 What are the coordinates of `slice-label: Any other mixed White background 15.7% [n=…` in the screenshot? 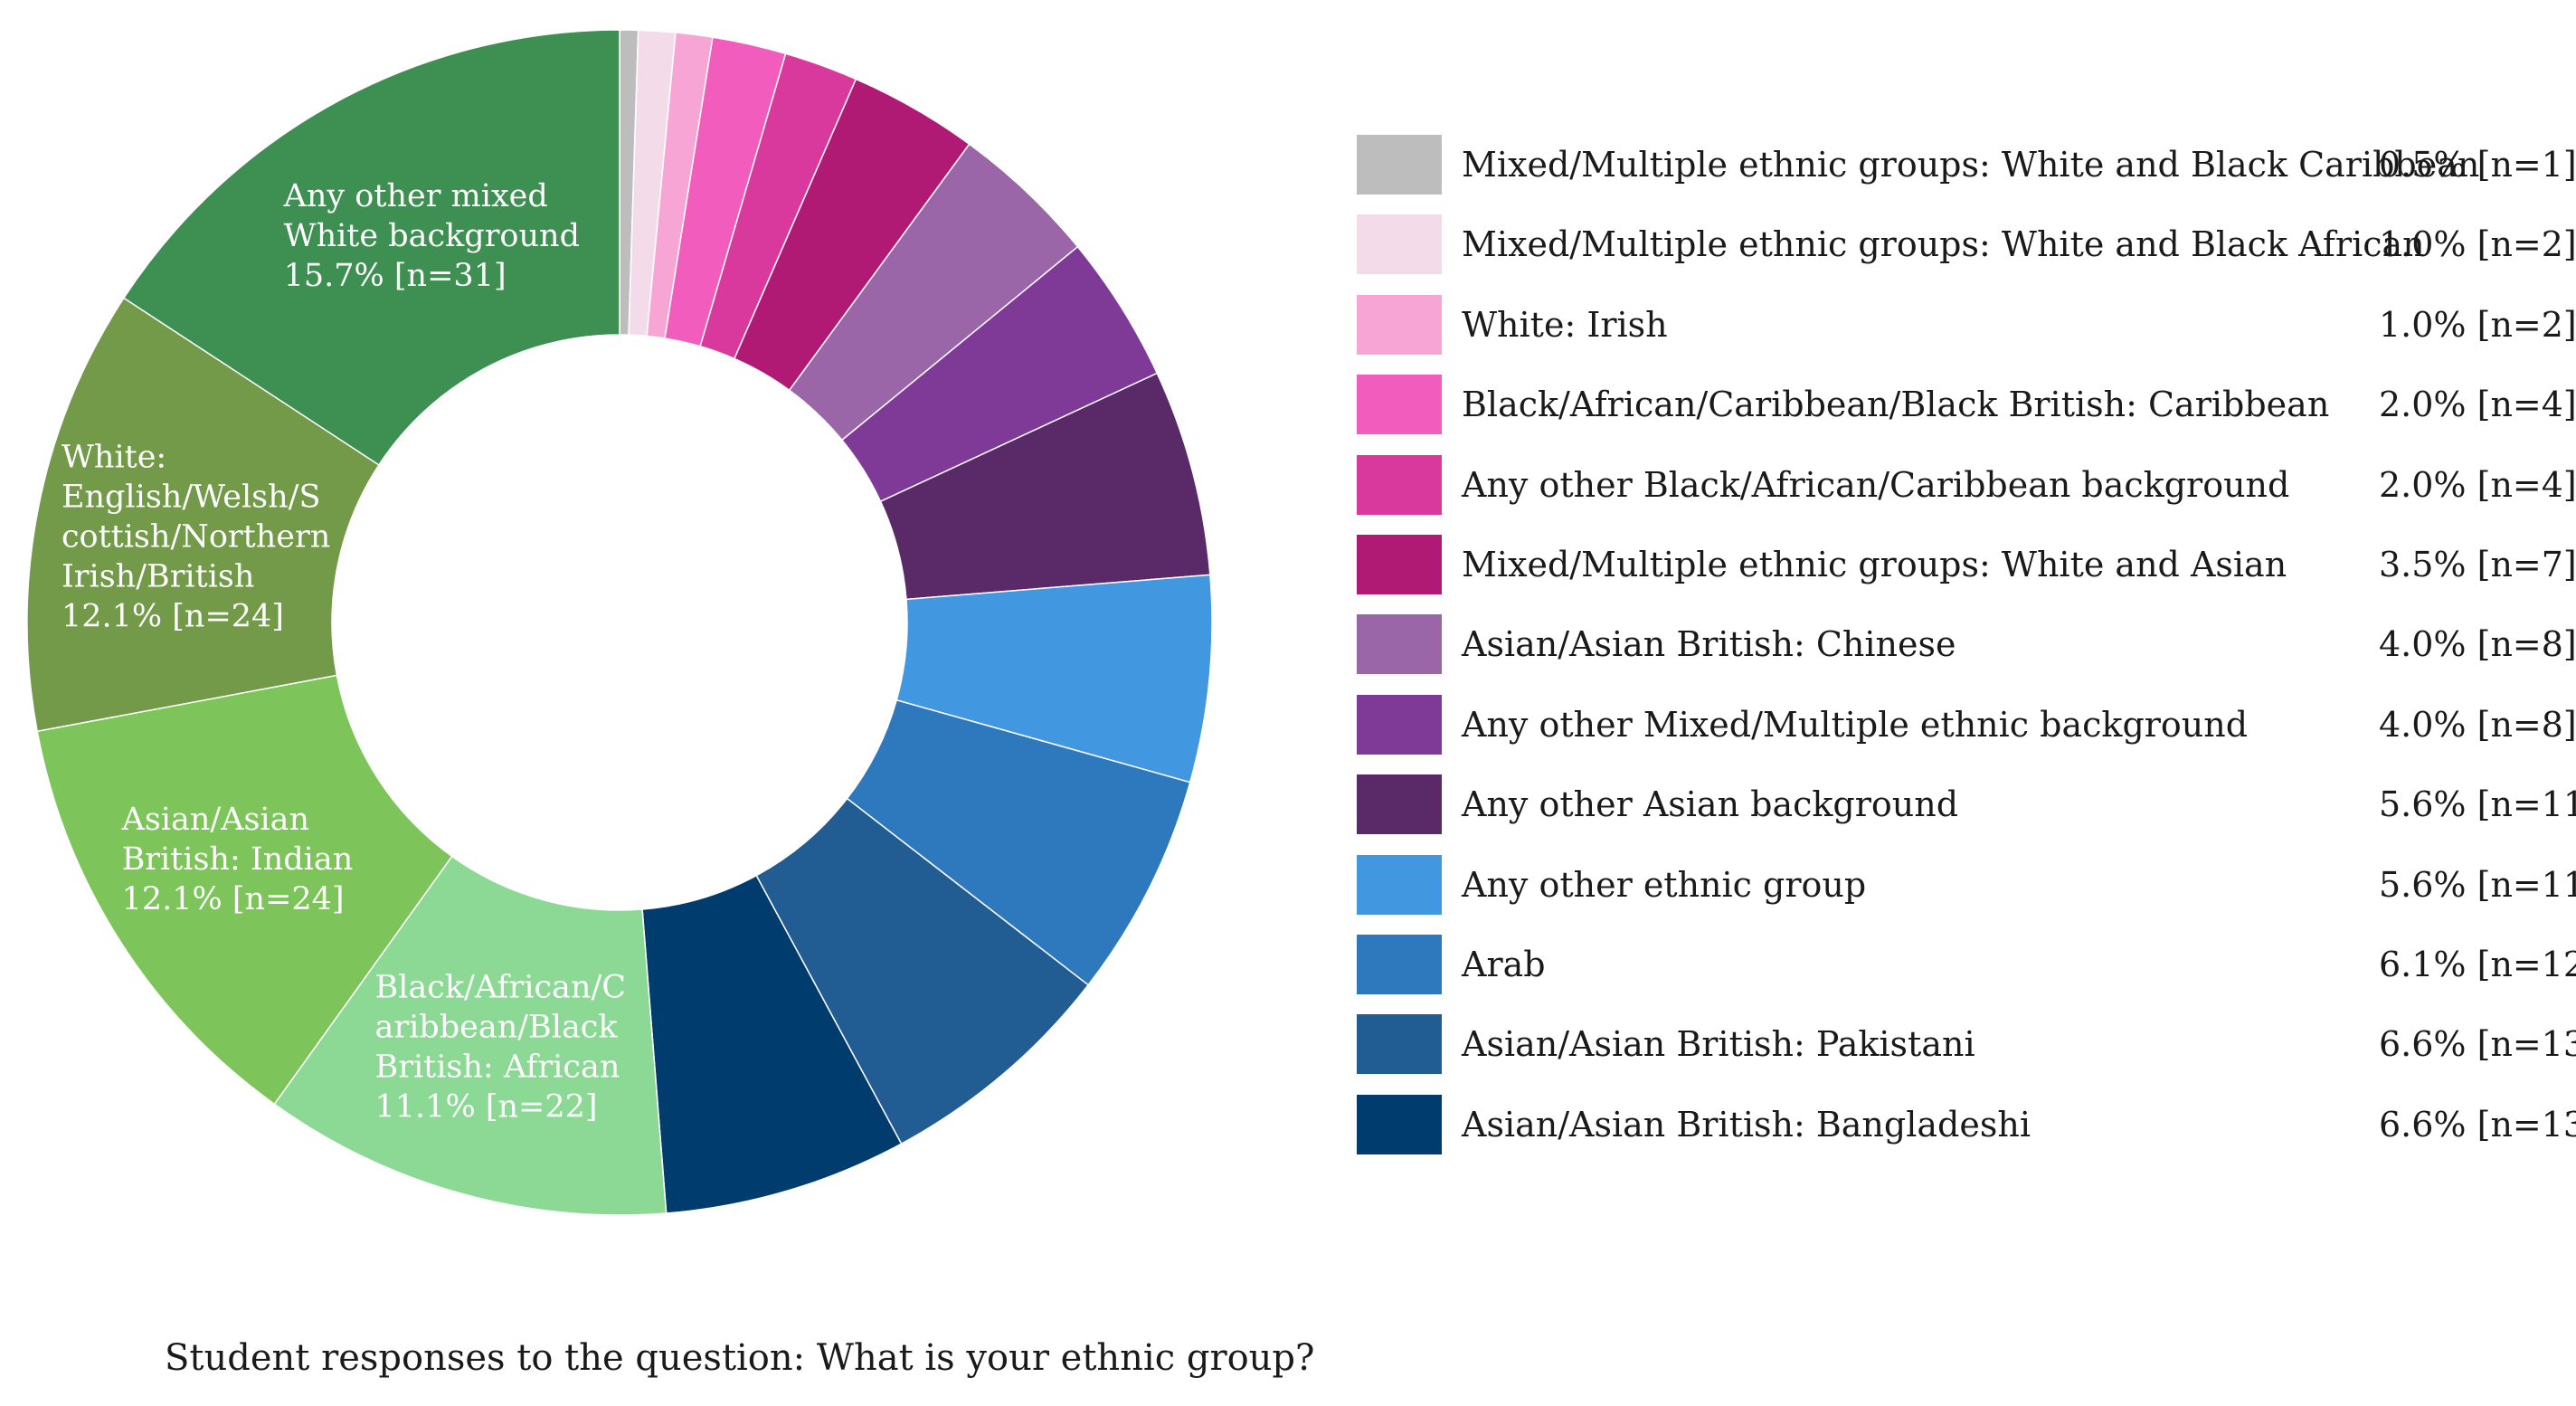 It's located at (432, 236).